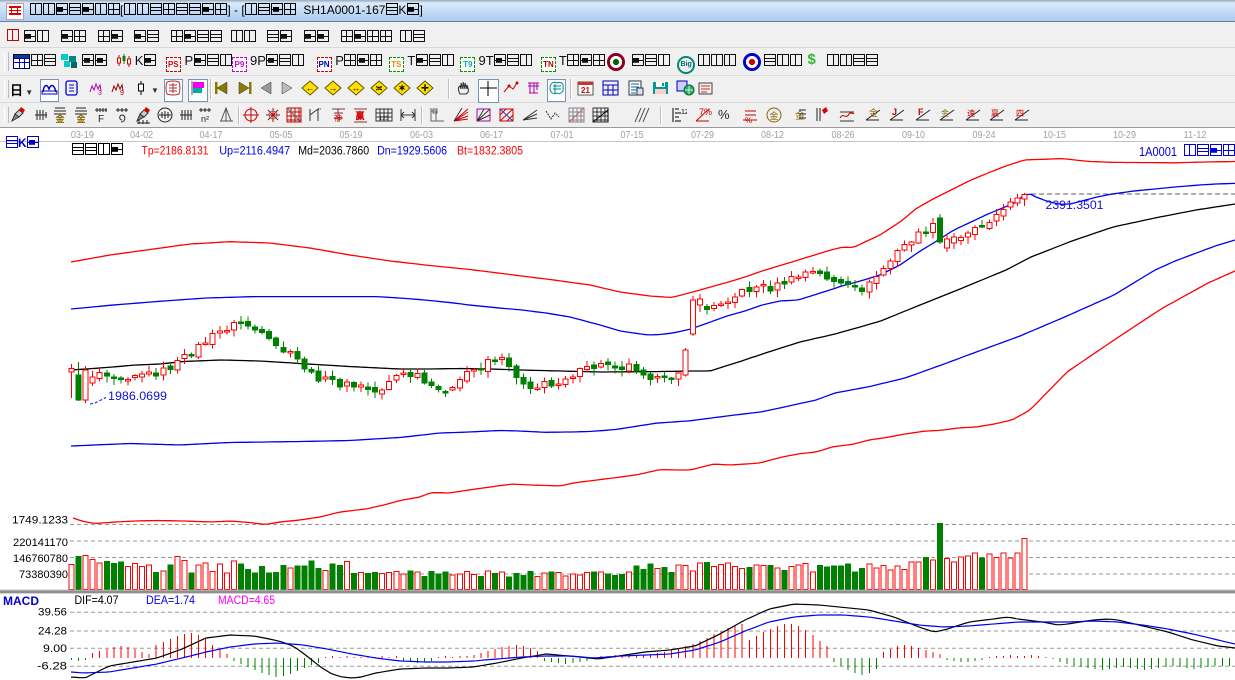 The width and height of the screenshot is (1235, 680). I want to click on svg-text: 04-02, so click(141, 135).